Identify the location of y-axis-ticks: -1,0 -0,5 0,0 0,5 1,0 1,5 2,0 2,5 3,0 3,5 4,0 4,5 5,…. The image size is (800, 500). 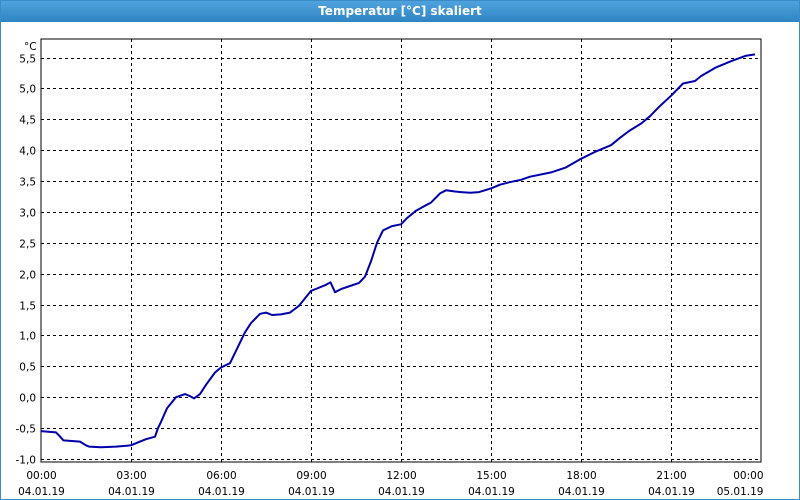
(26, 260).